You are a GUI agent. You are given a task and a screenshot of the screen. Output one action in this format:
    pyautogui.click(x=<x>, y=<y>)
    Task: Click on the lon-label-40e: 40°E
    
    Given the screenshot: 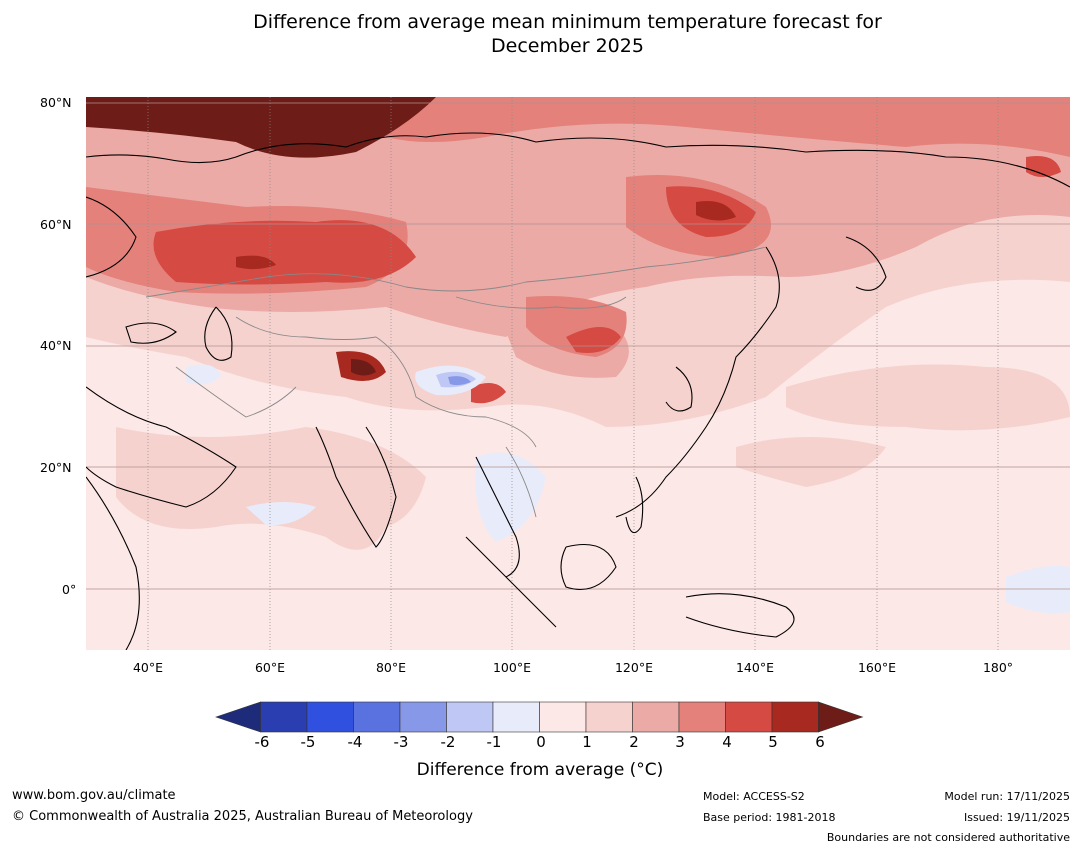 What is the action you would take?
    pyautogui.click(x=148, y=667)
    